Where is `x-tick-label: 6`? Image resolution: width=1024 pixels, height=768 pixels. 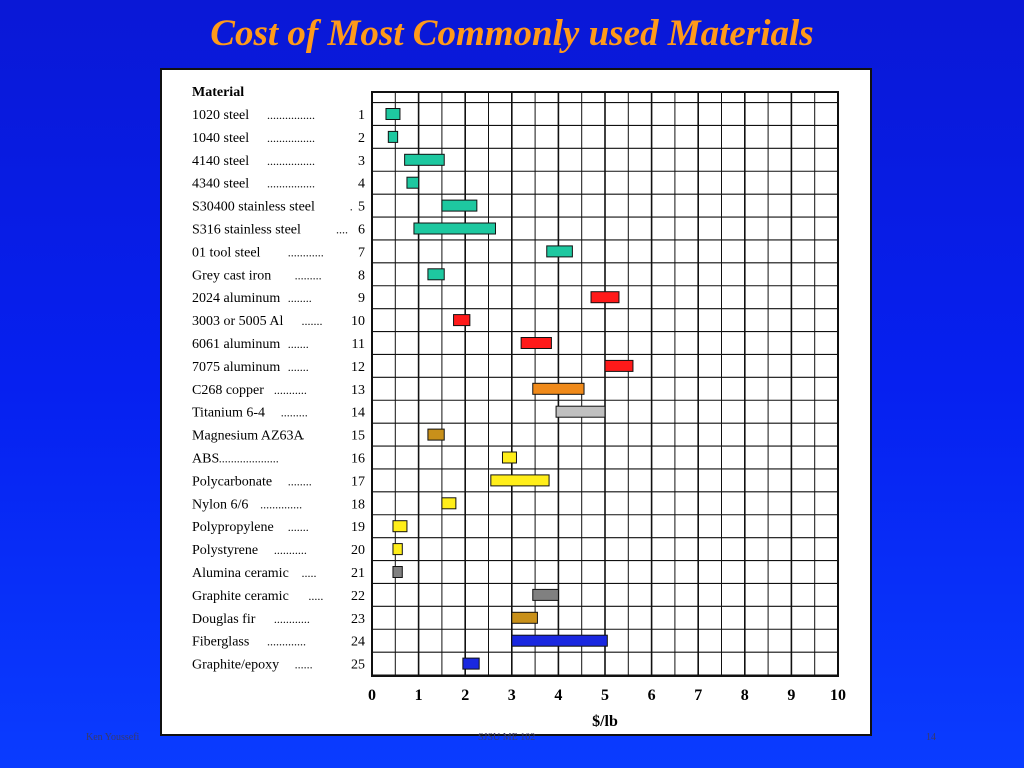
x-tick-label: 6 is located at coordinates (652, 695).